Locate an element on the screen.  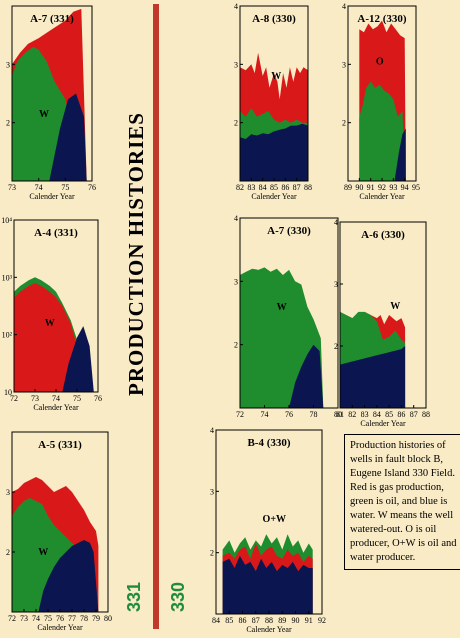
status-annotation: O+W is located at coordinates (274, 519).